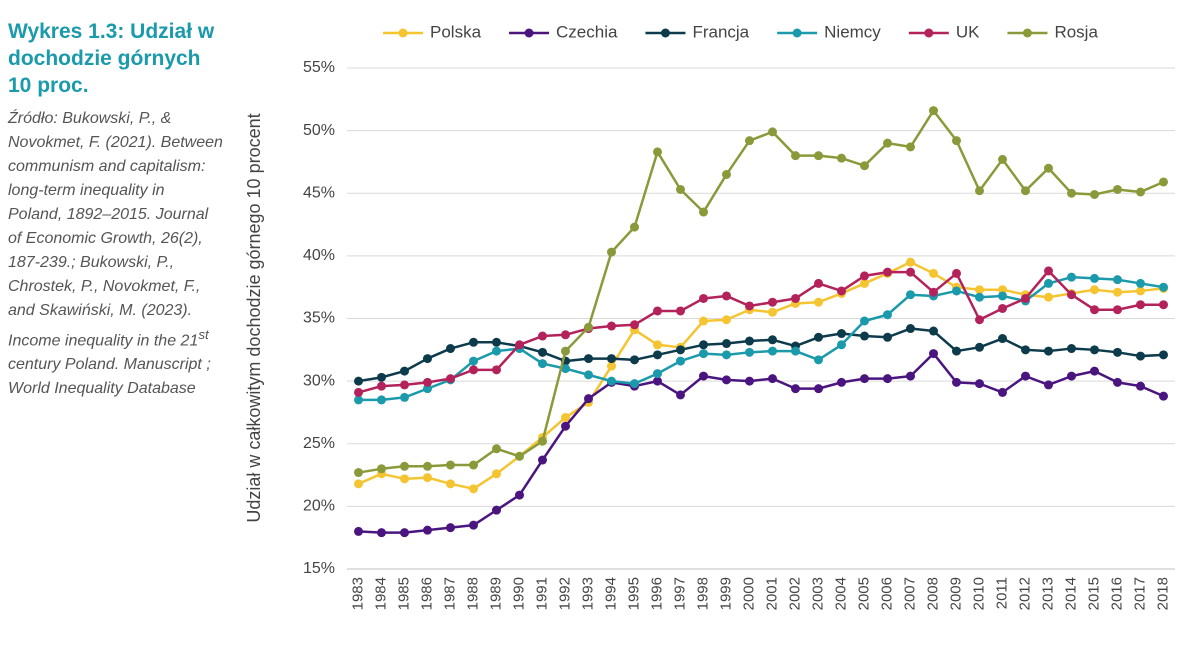 The height and width of the screenshot is (667, 1200). Describe the element at coordinates (1139, 593) in the screenshot. I see `x-tick-label: 2017` at that location.